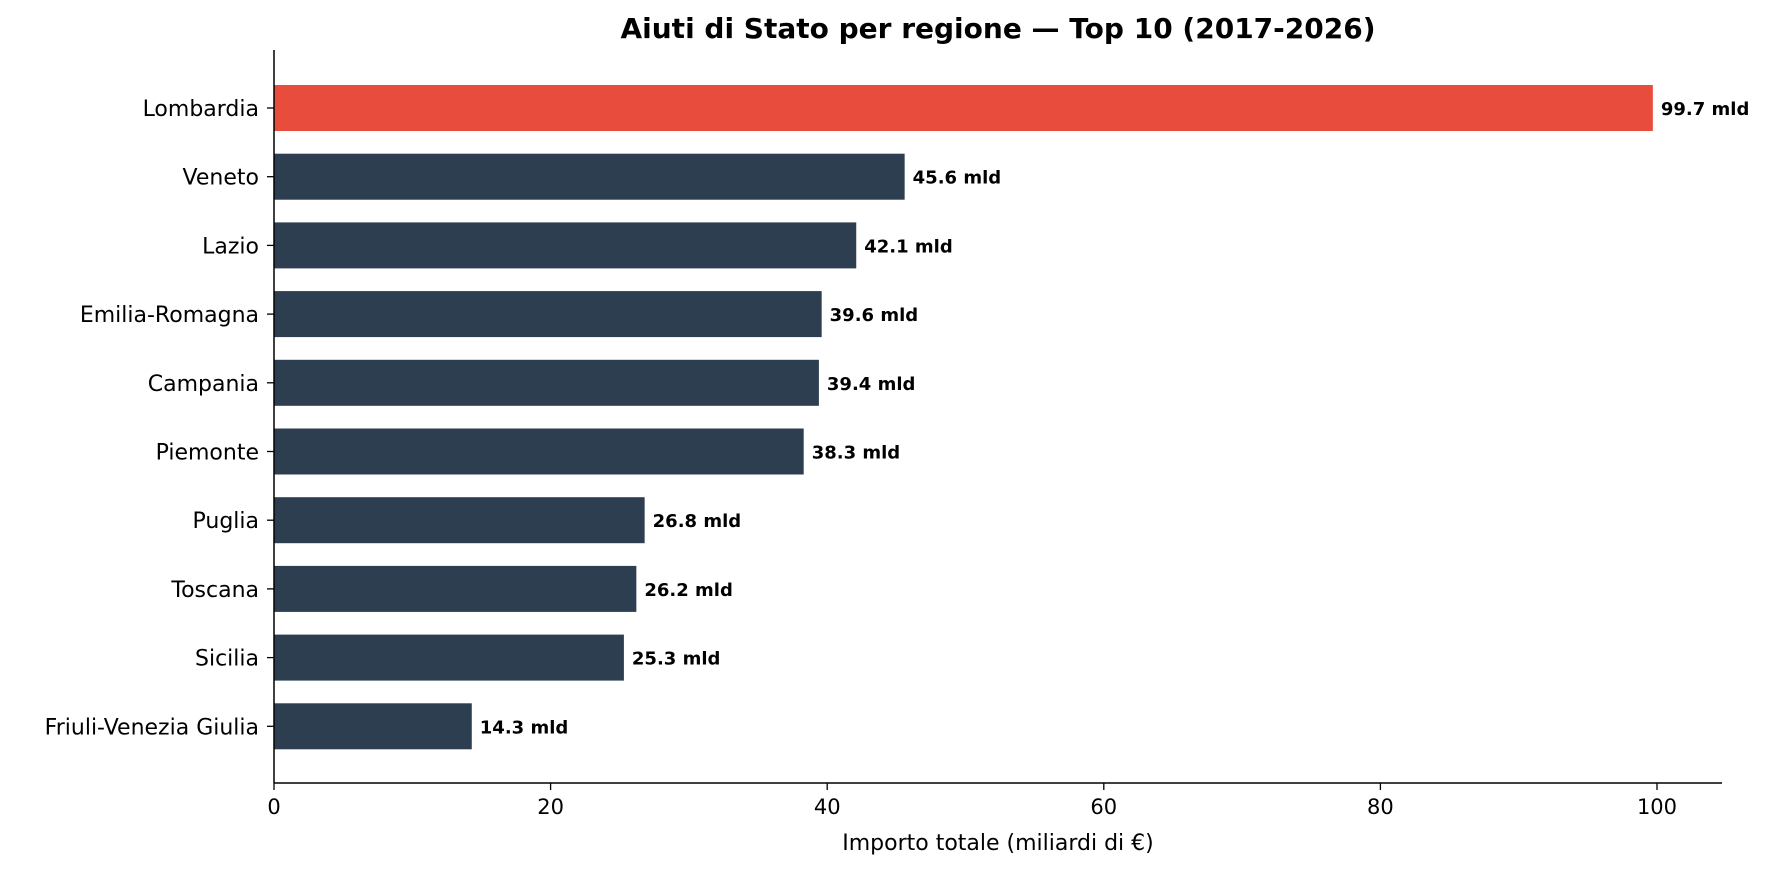  What do you see at coordinates (227, 659) in the screenshot?
I see `category-label-8: Sicilia` at bounding box center [227, 659].